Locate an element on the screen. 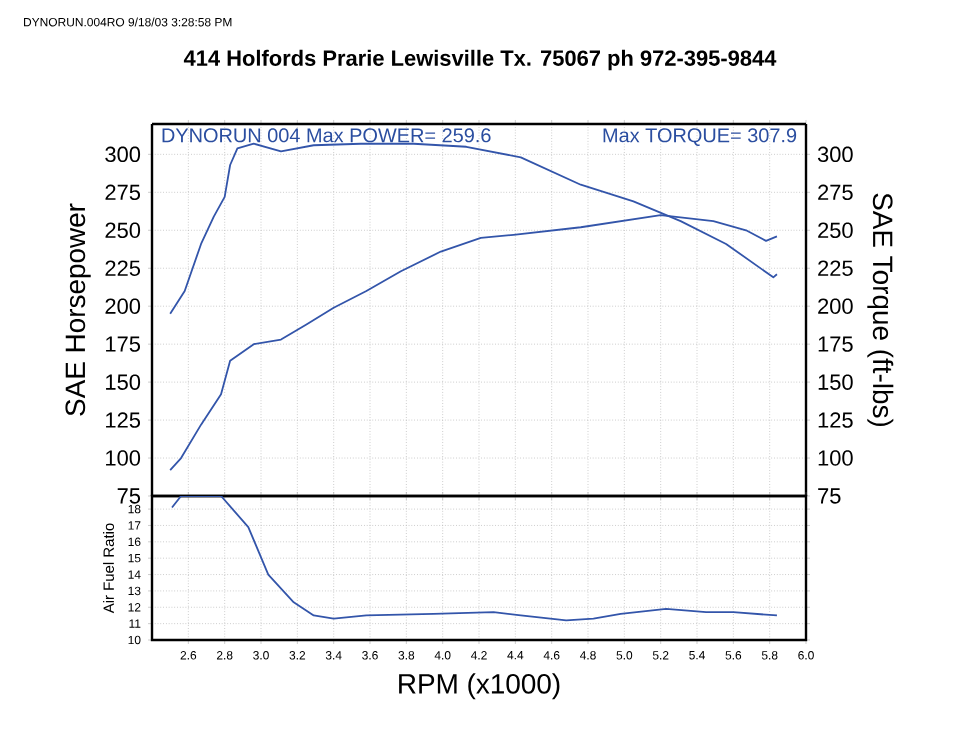  y2-tick-label: 300 is located at coordinates (835, 154).